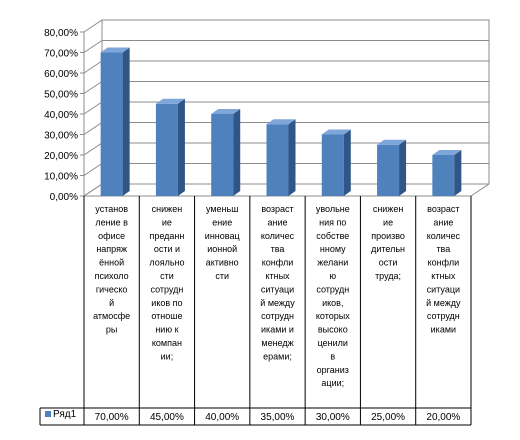  I want to click on data-table-value: 45,00%, so click(167, 417).